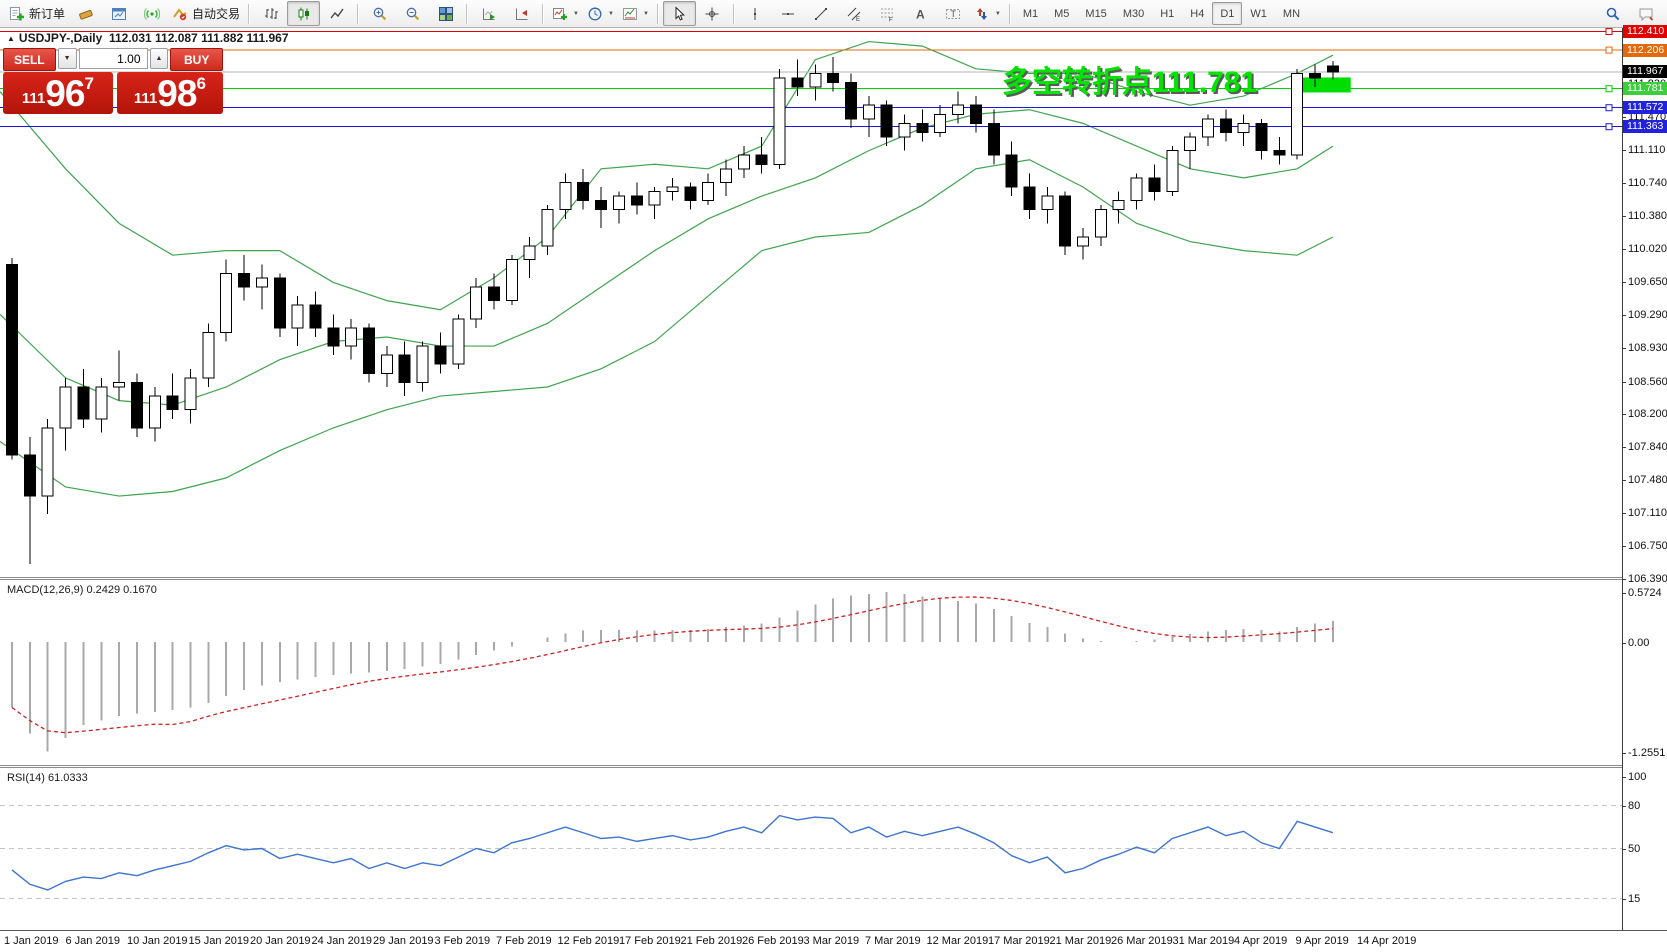  I want to click on timeframe-m1-button: M1, so click(1030, 13).